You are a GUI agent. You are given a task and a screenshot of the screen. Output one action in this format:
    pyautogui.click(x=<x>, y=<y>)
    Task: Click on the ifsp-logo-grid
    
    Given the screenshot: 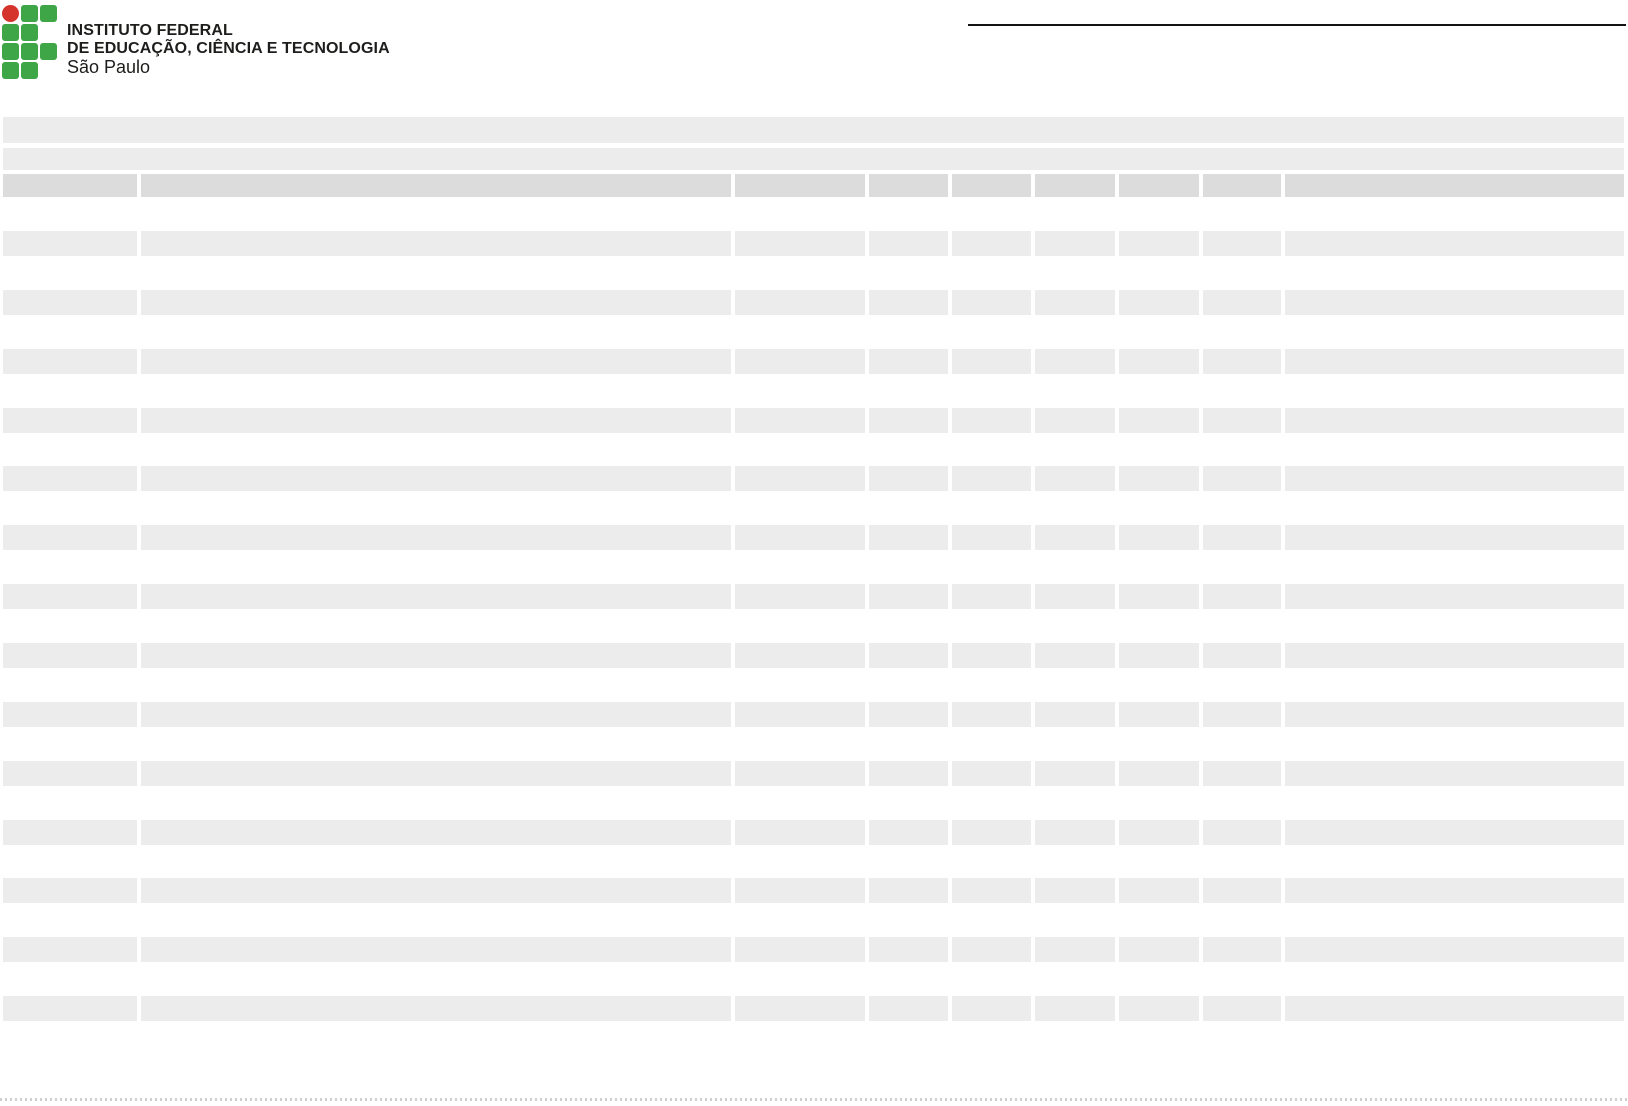 What is the action you would take?
    pyautogui.click(x=30, y=42)
    